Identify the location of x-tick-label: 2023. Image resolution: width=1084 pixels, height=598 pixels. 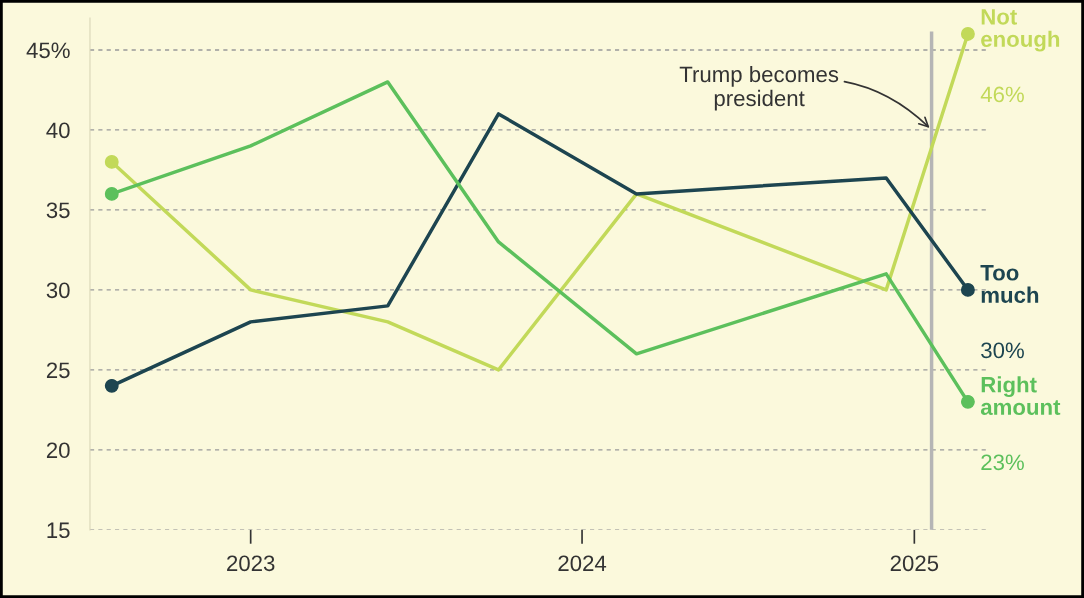
(251, 563).